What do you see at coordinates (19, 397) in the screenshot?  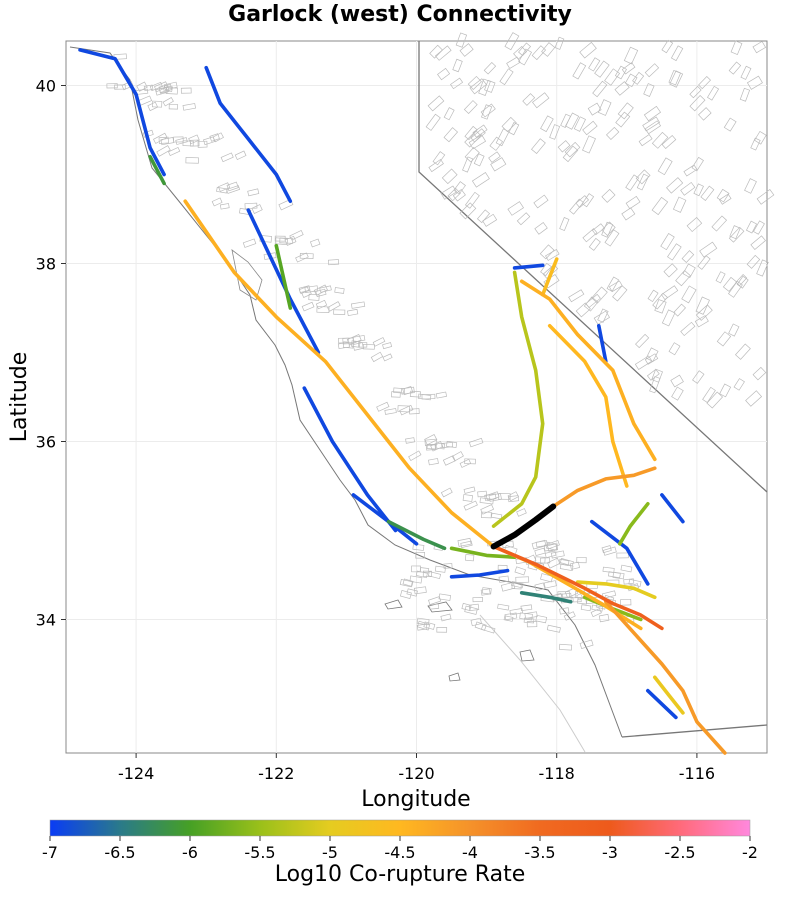 I see `y-axis-label: Latitude` at bounding box center [19, 397].